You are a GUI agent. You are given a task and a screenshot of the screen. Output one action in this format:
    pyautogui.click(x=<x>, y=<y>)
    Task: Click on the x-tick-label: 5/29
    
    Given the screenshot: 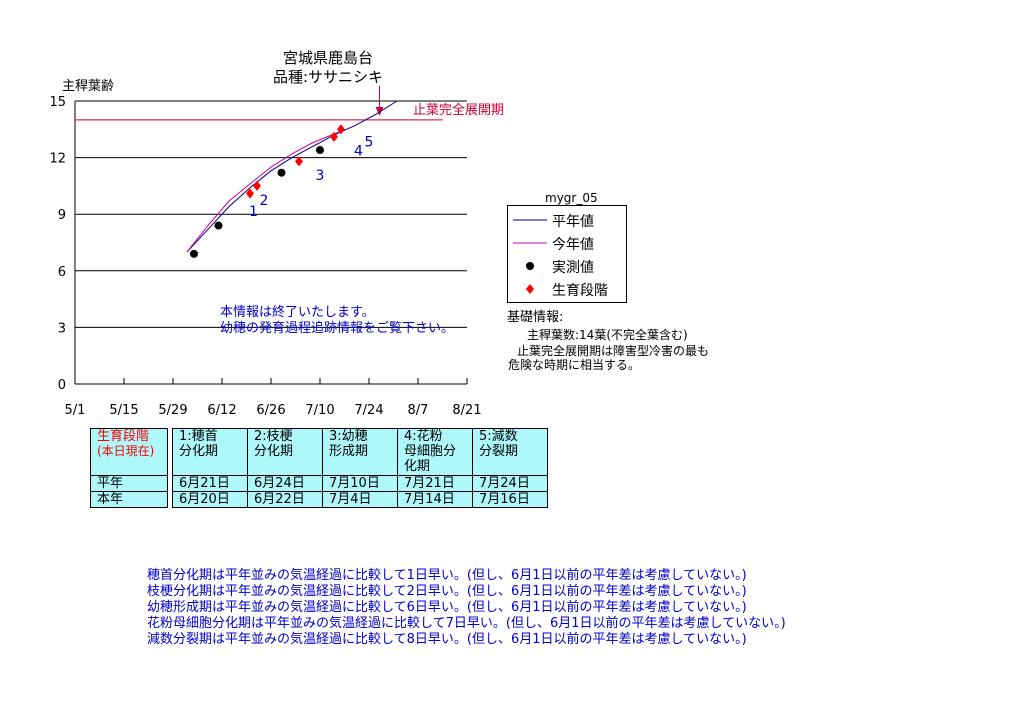 What is the action you would take?
    pyautogui.click(x=172, y=410)
    